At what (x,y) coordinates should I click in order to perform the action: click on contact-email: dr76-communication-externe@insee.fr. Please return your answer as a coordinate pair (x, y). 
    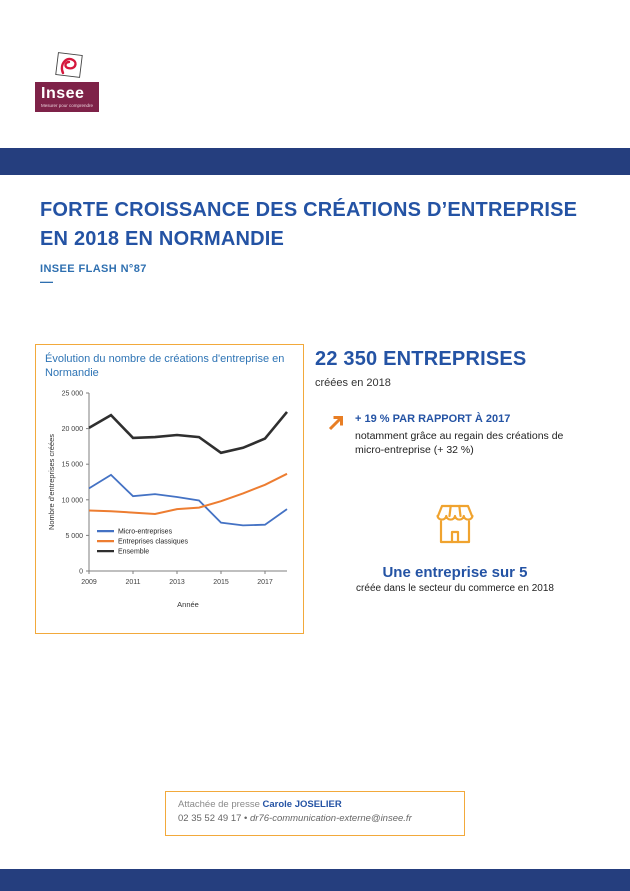
    Looking at the image, I should click on (331, 818).